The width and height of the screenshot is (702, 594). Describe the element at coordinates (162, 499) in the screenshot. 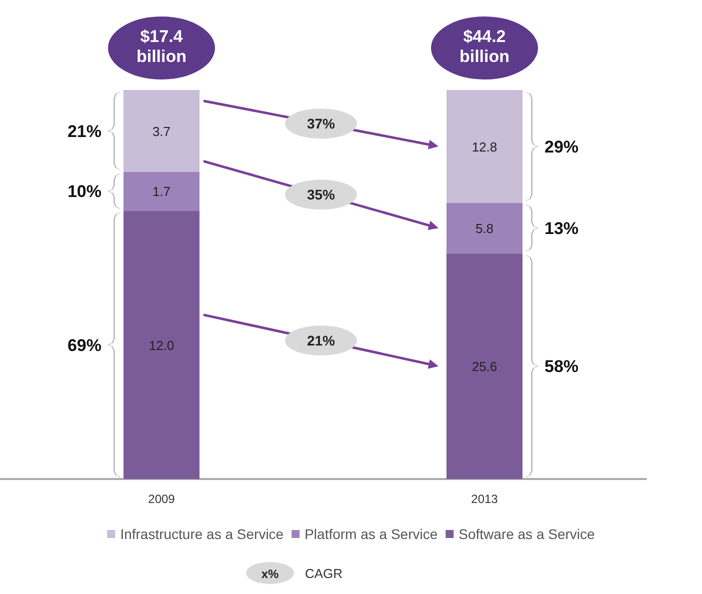

I see `x-tick-label: 2009` at that location.